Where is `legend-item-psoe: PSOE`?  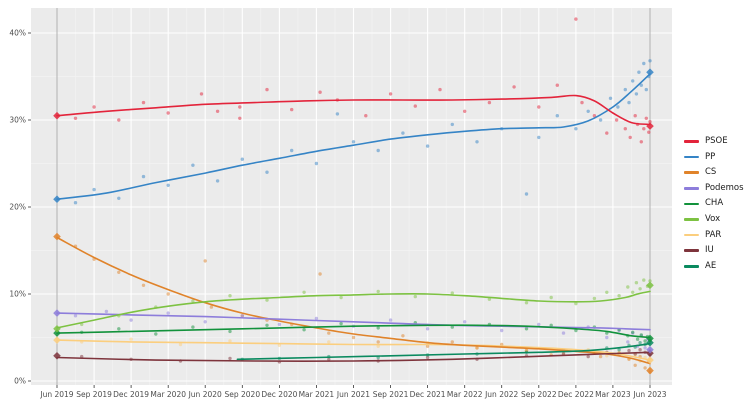 legend-item-psoe: PSOE is located at coordinates (714, 141).